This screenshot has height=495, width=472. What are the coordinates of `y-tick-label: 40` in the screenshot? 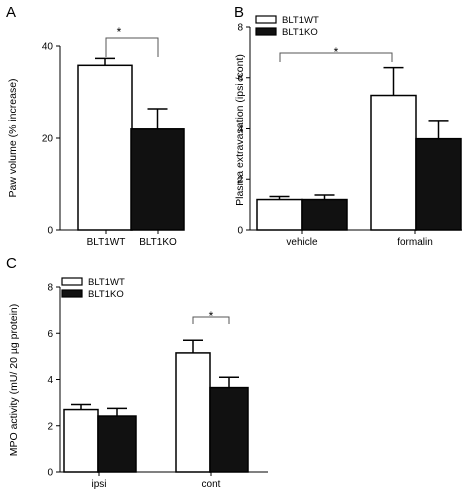 It's located at (48, 47).